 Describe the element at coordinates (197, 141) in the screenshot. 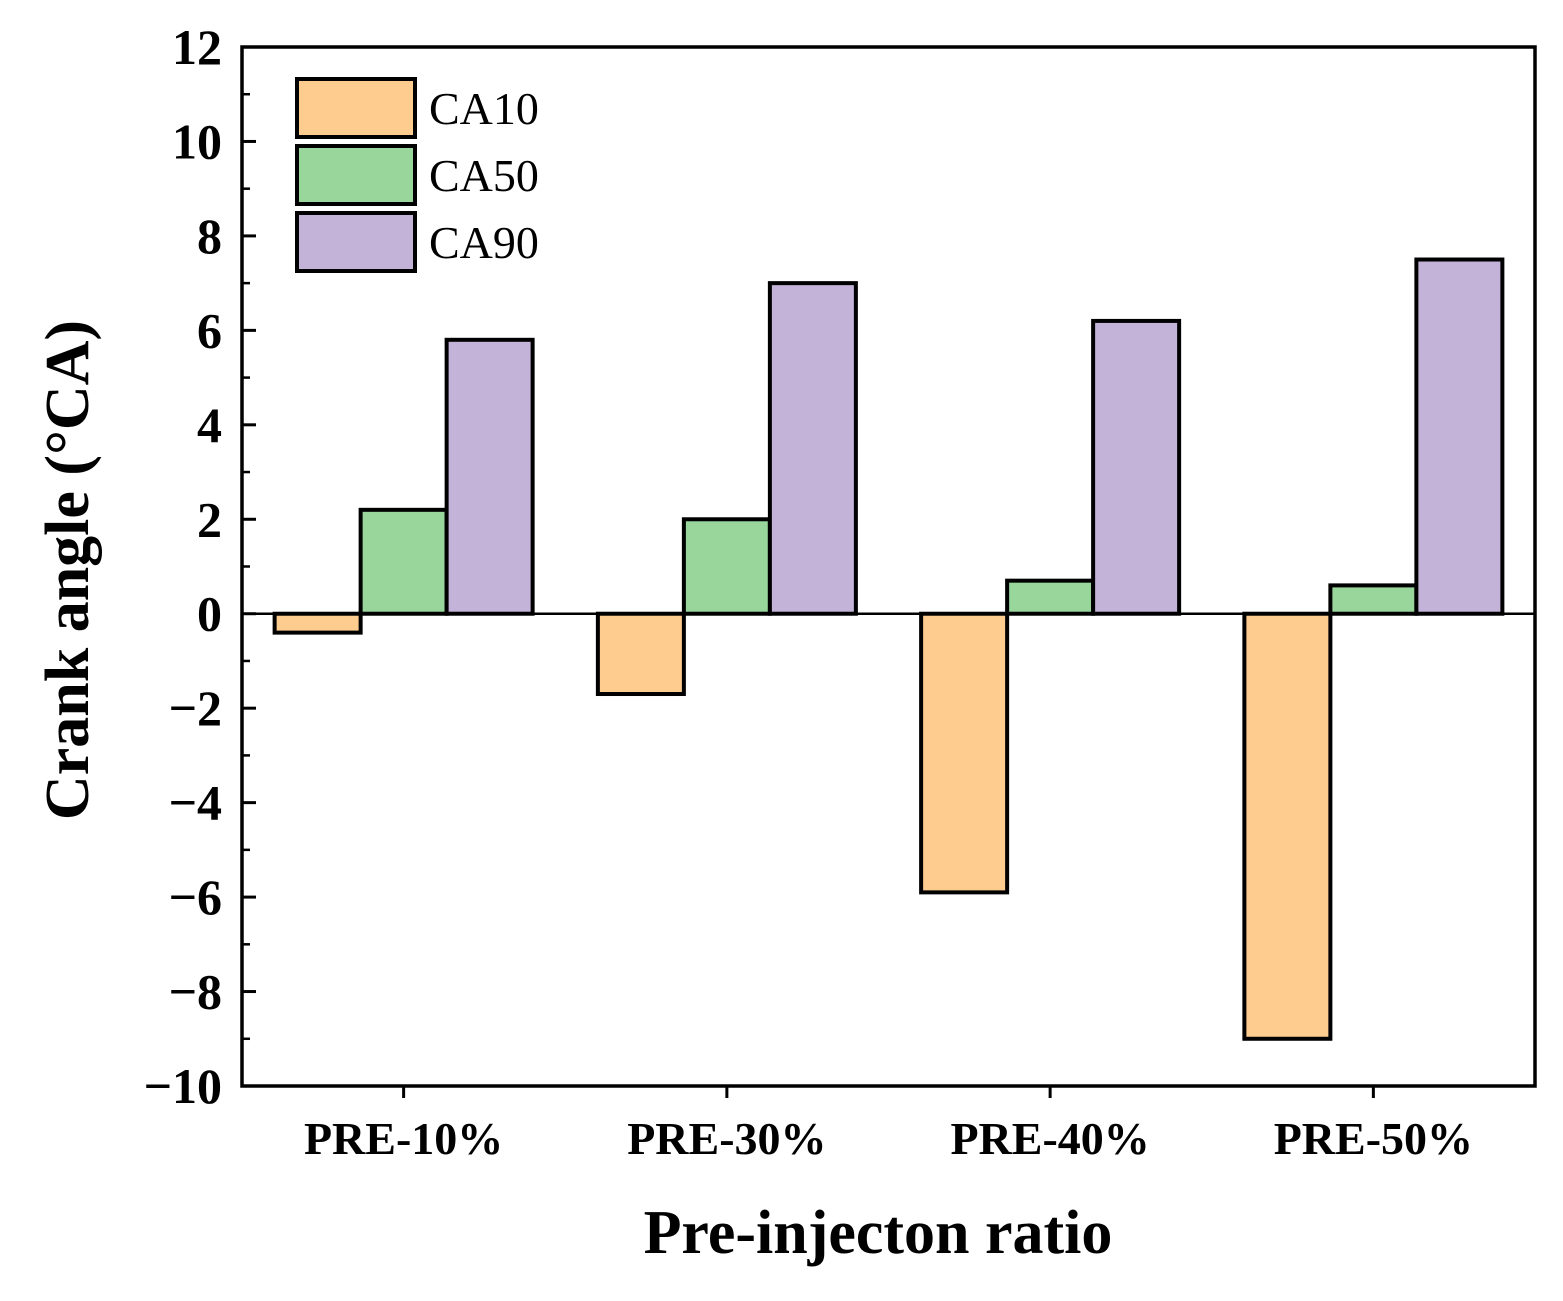

I see `y-tick-label: 10` at that location.